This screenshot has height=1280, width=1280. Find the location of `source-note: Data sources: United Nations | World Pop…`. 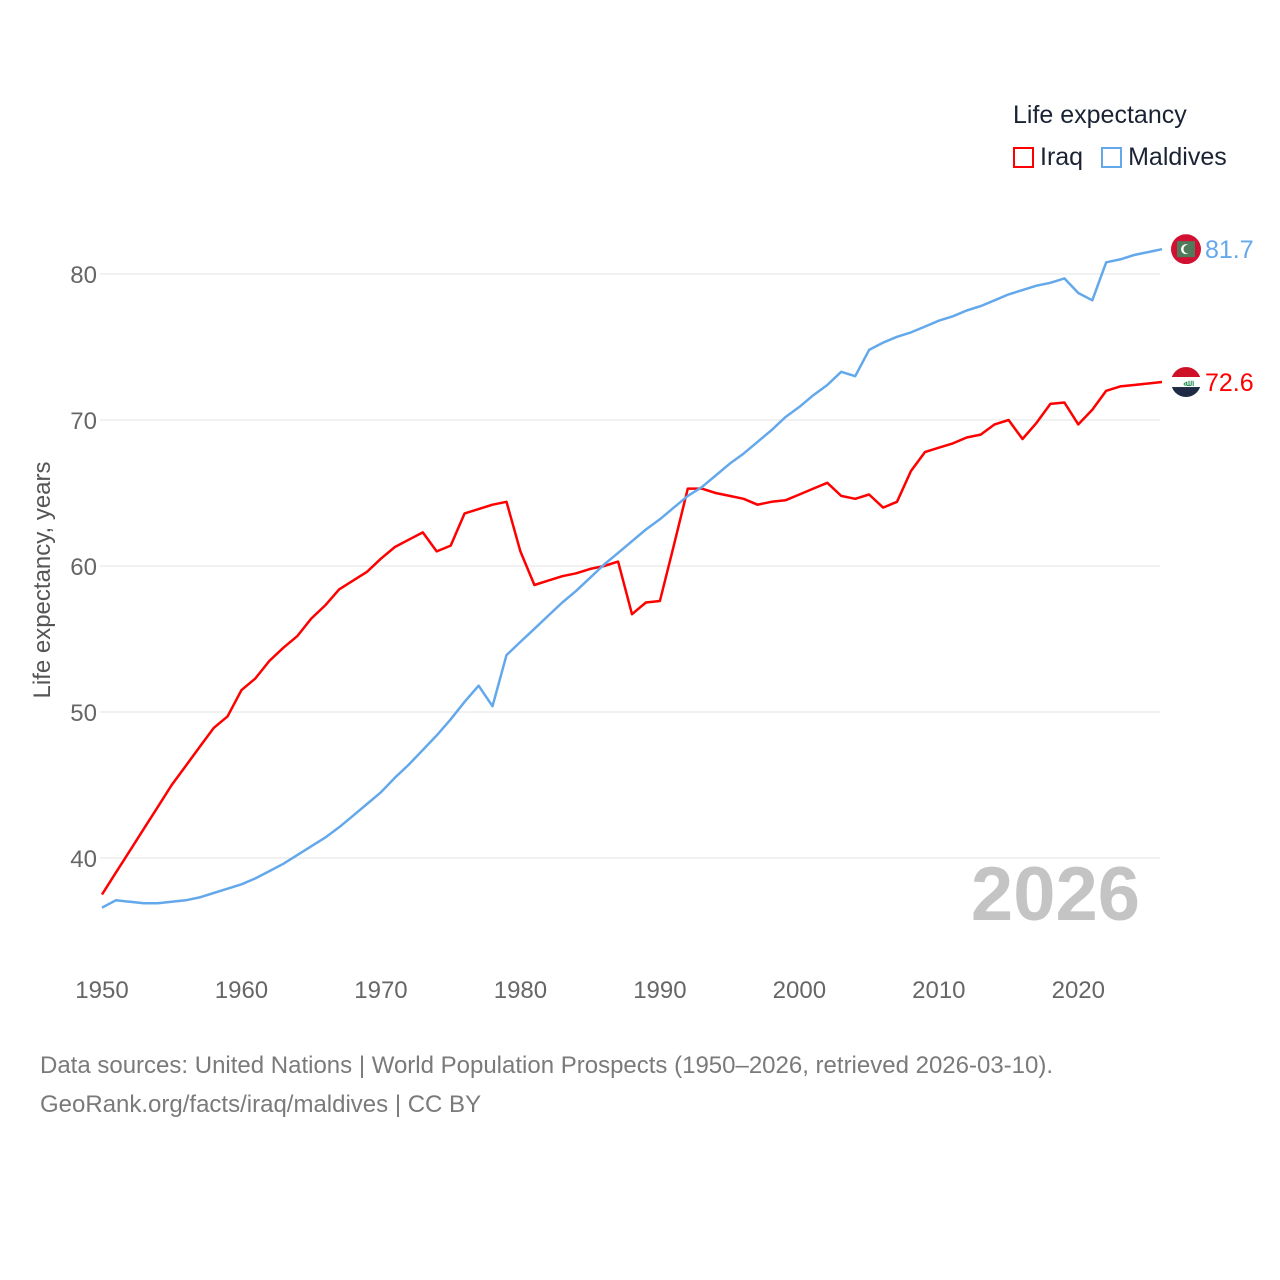

source-note: Data sources: United Nations | World Pop… is located at coordinates (546, 1085).